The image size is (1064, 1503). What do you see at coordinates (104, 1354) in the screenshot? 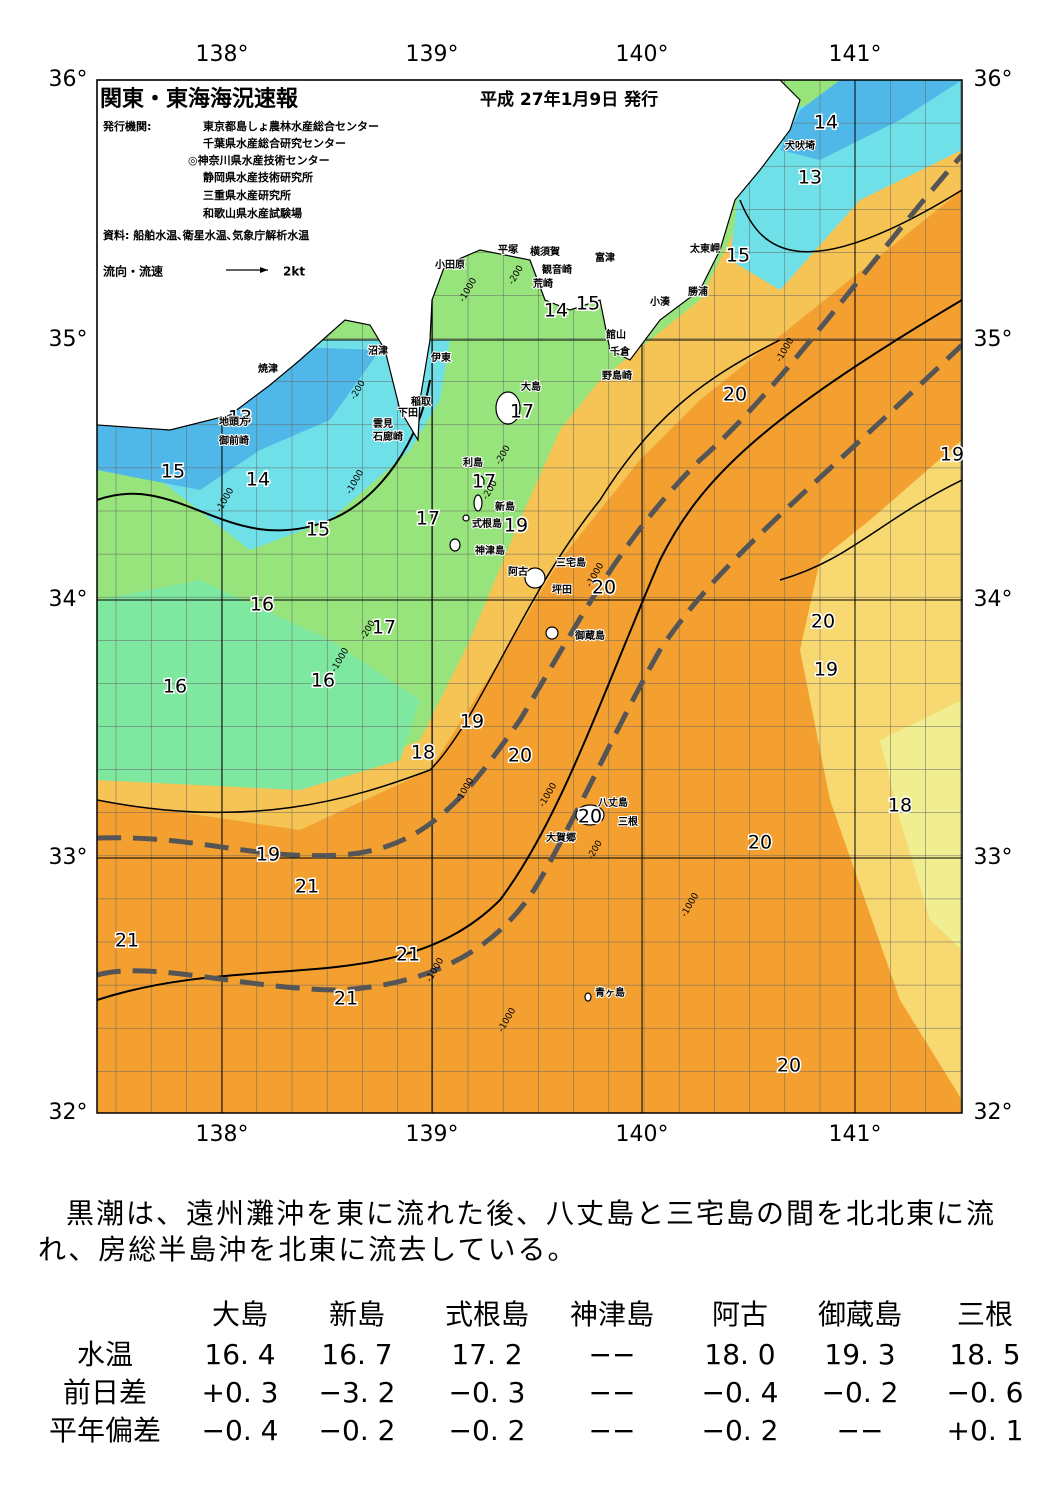
I see `row-label: 水温` at bounding box center [104, 1354].